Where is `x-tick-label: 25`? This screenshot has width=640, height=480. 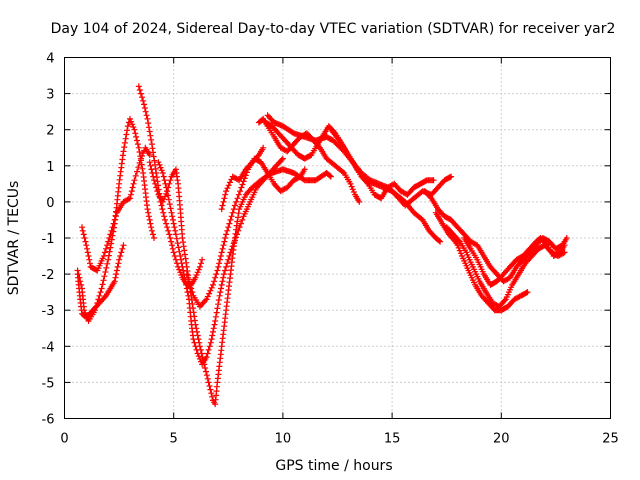 x-tick-label: 25 is located at coordinates (610, 439).